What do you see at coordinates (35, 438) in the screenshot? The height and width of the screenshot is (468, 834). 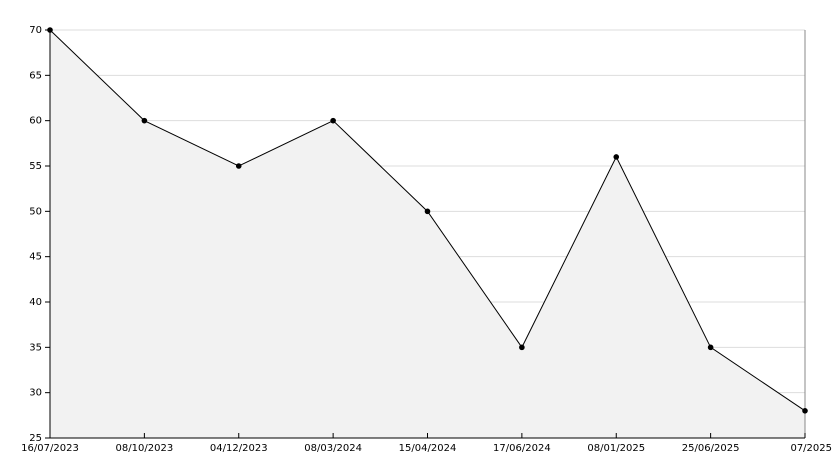 I see `y-tick-label: 25` at bounding box center [35, 438].